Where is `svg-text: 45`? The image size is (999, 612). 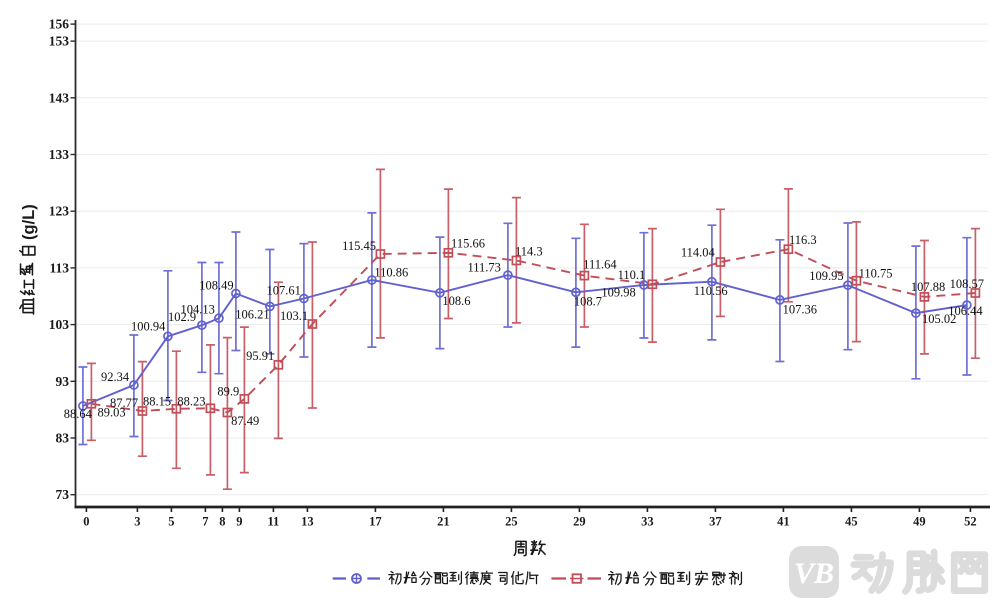
svg-text: 45 is located at coordinates (851, 522).